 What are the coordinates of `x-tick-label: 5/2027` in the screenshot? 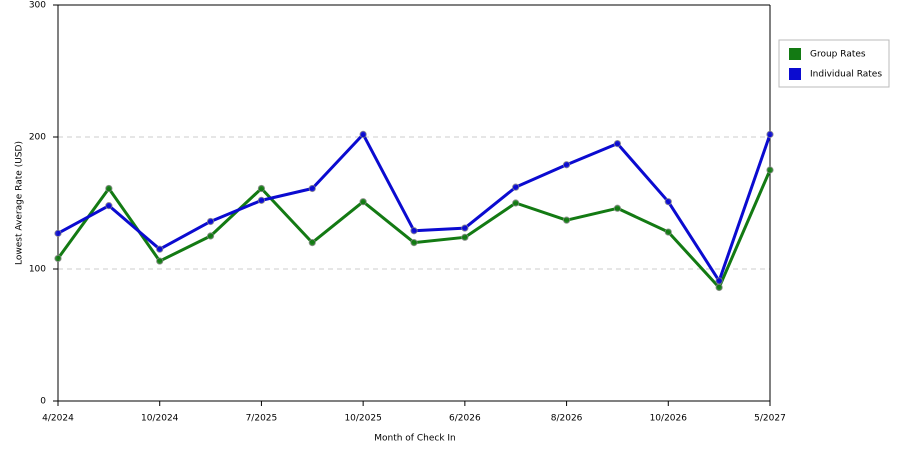 It's located at (770, 419).